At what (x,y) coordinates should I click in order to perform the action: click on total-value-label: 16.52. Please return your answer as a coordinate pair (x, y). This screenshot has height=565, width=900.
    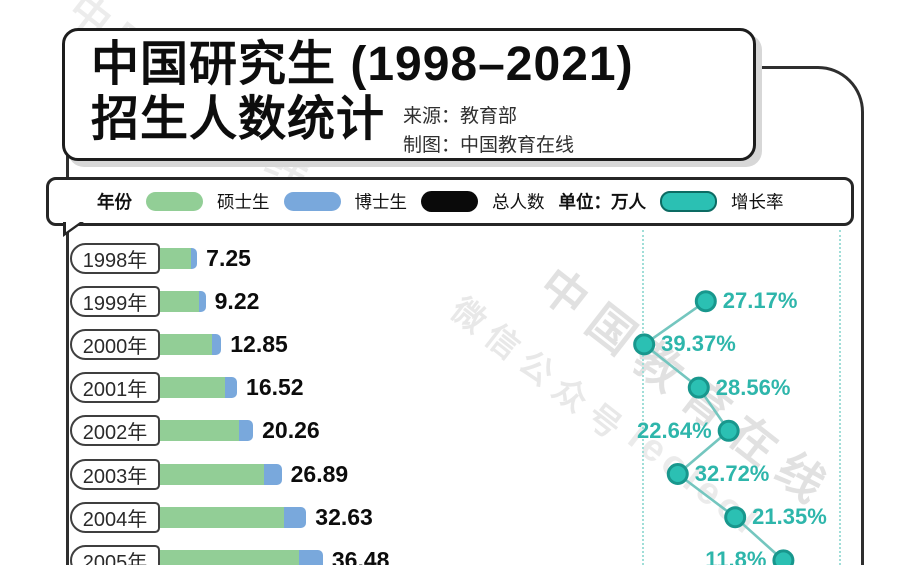
    Looking at the image, I should click on (275, 387).